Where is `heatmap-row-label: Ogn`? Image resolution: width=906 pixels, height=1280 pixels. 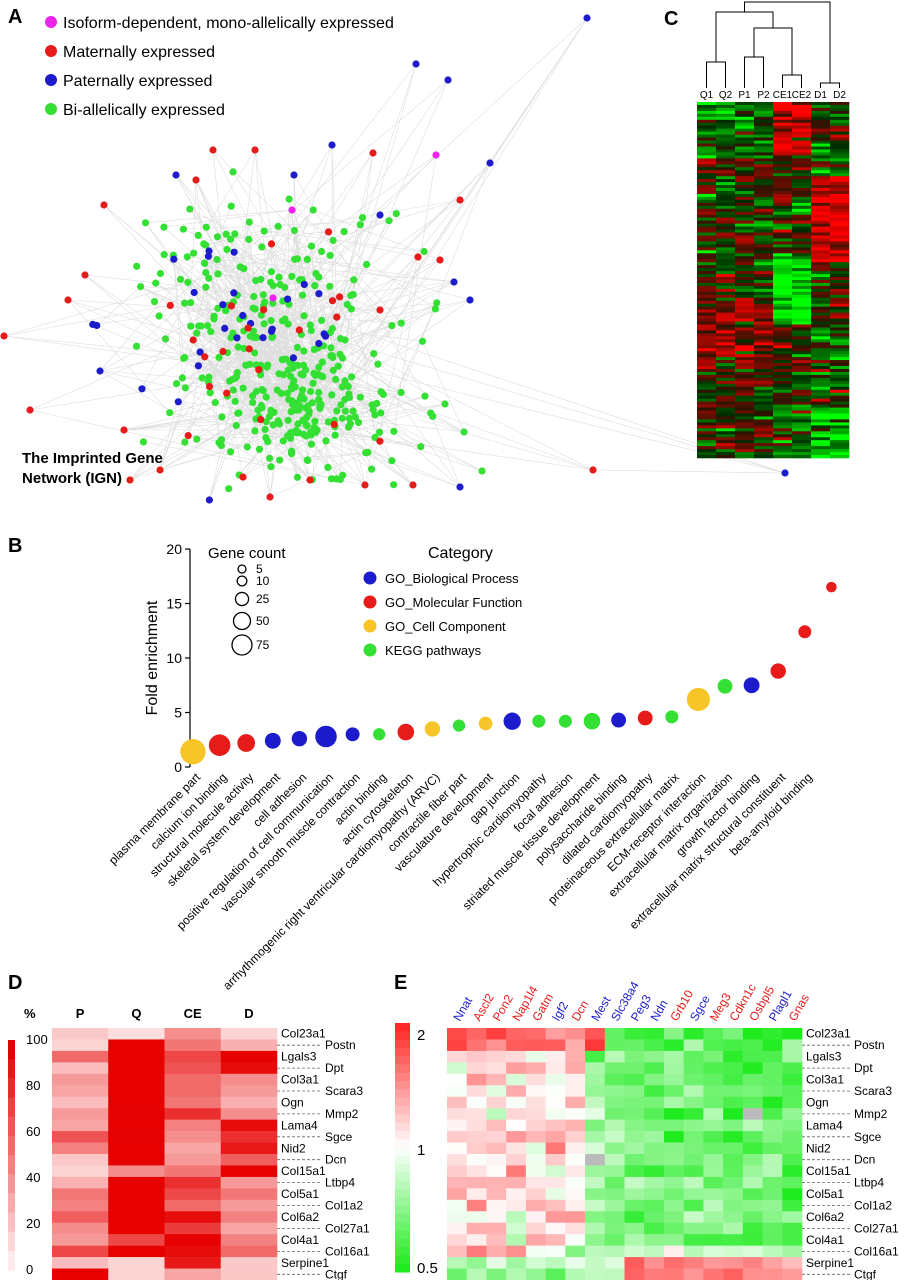
heatmap-row-label: Ogn is located at coordinates (817, 1103).